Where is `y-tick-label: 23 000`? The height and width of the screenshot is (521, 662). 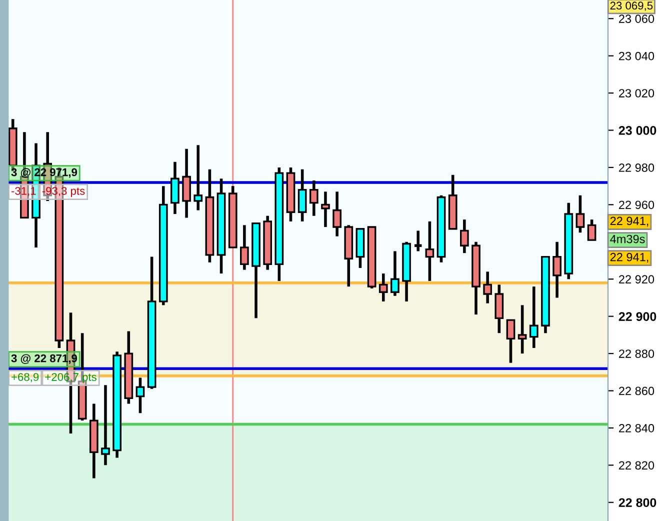
y-tick-label: 23 000 is located at coordinates (637, 130).